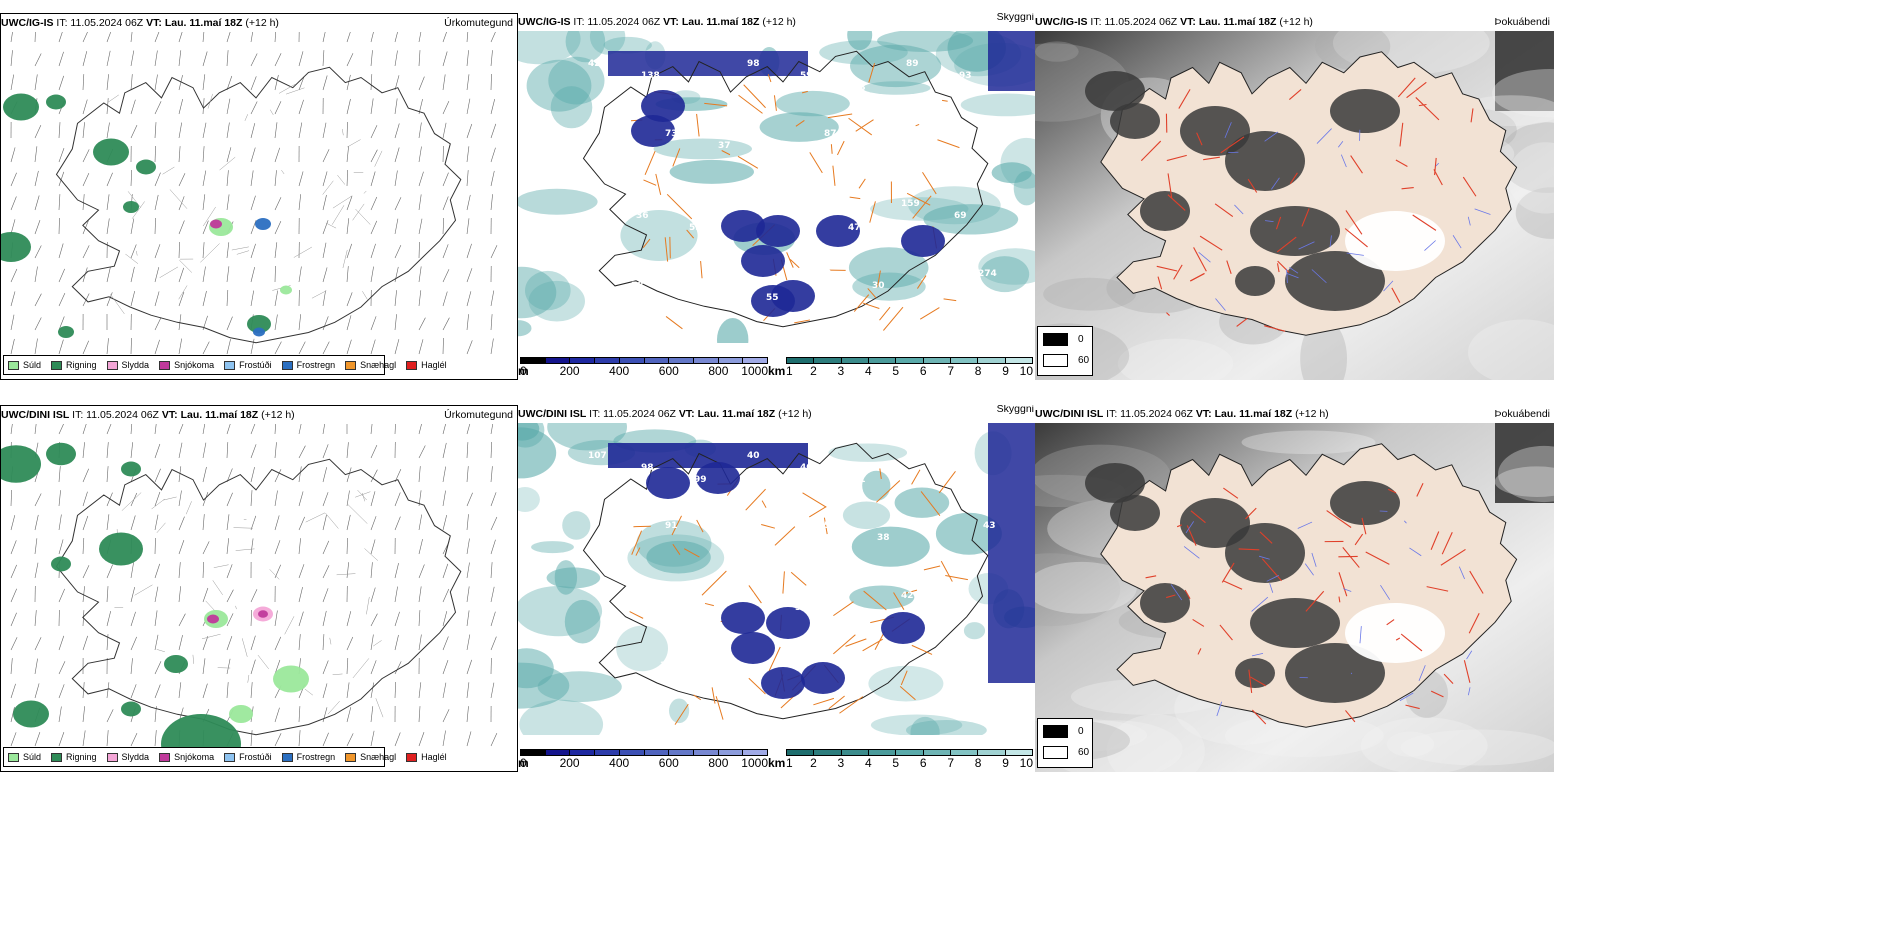 The height and width of the screenshot is (950, 1900). Describe the element at coordinates (789, 763) in the screenshot. I see `colorbar-tick-label: 1` at that location.